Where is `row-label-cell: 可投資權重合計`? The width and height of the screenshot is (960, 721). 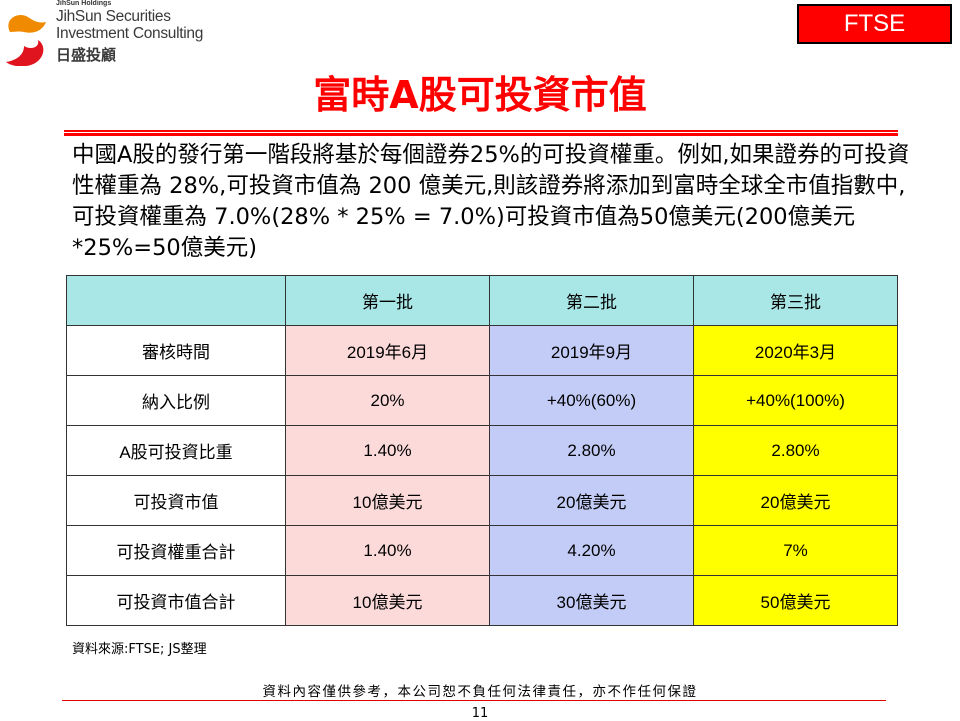 row-label-cell: 可投資權重合計 is located at coordinates (176, 550).